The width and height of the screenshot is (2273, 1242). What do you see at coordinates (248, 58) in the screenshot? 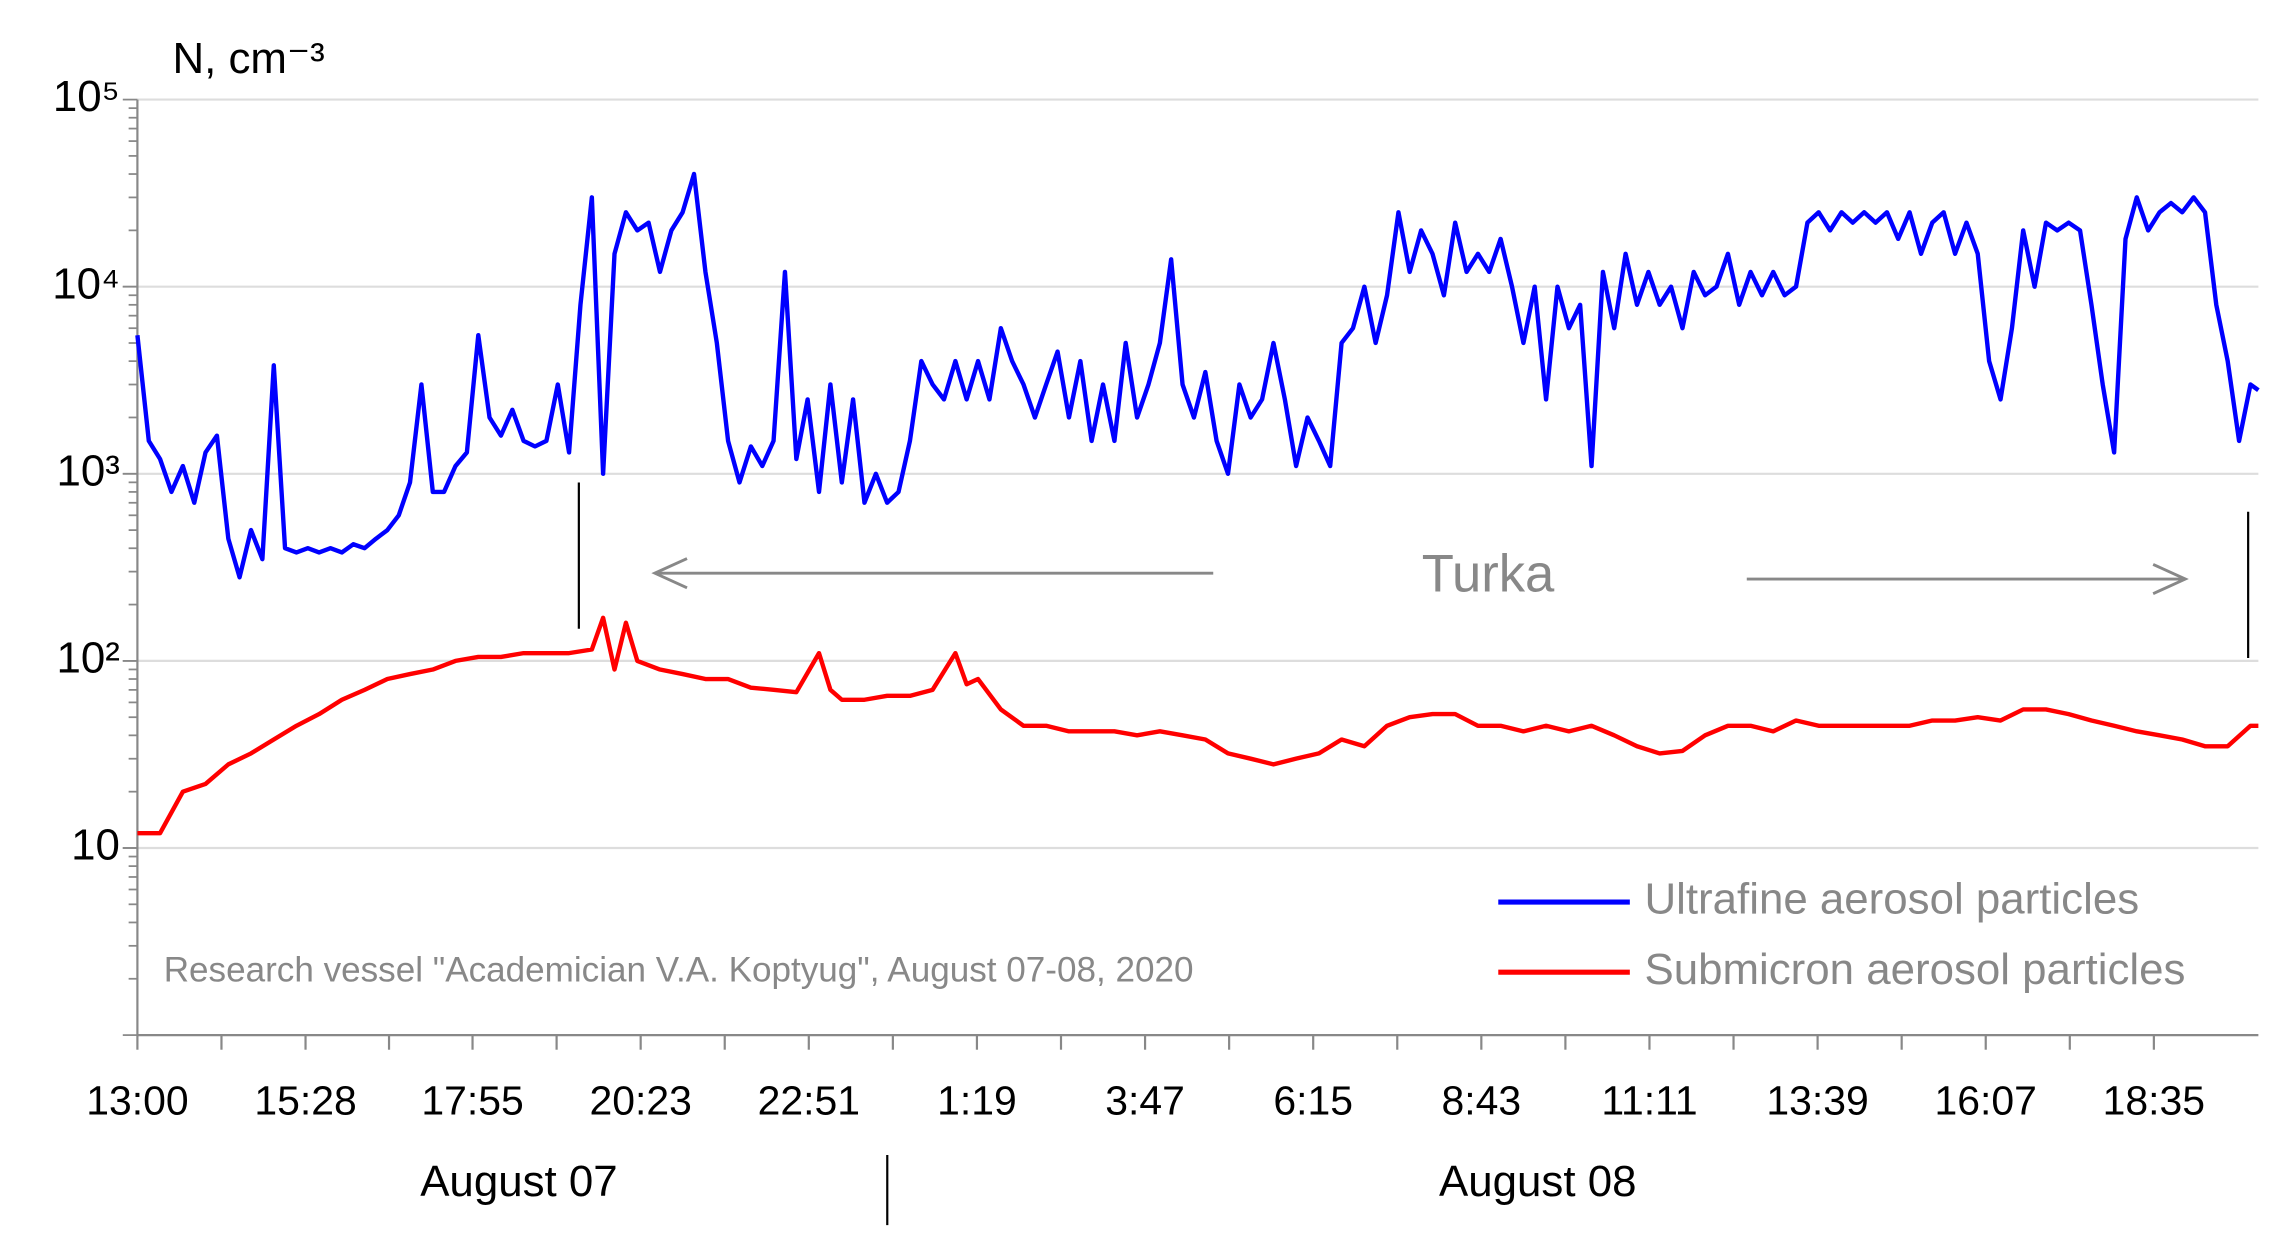
I see `y-axis-label: N, cm⁻³` at bounding box center [248, 58].